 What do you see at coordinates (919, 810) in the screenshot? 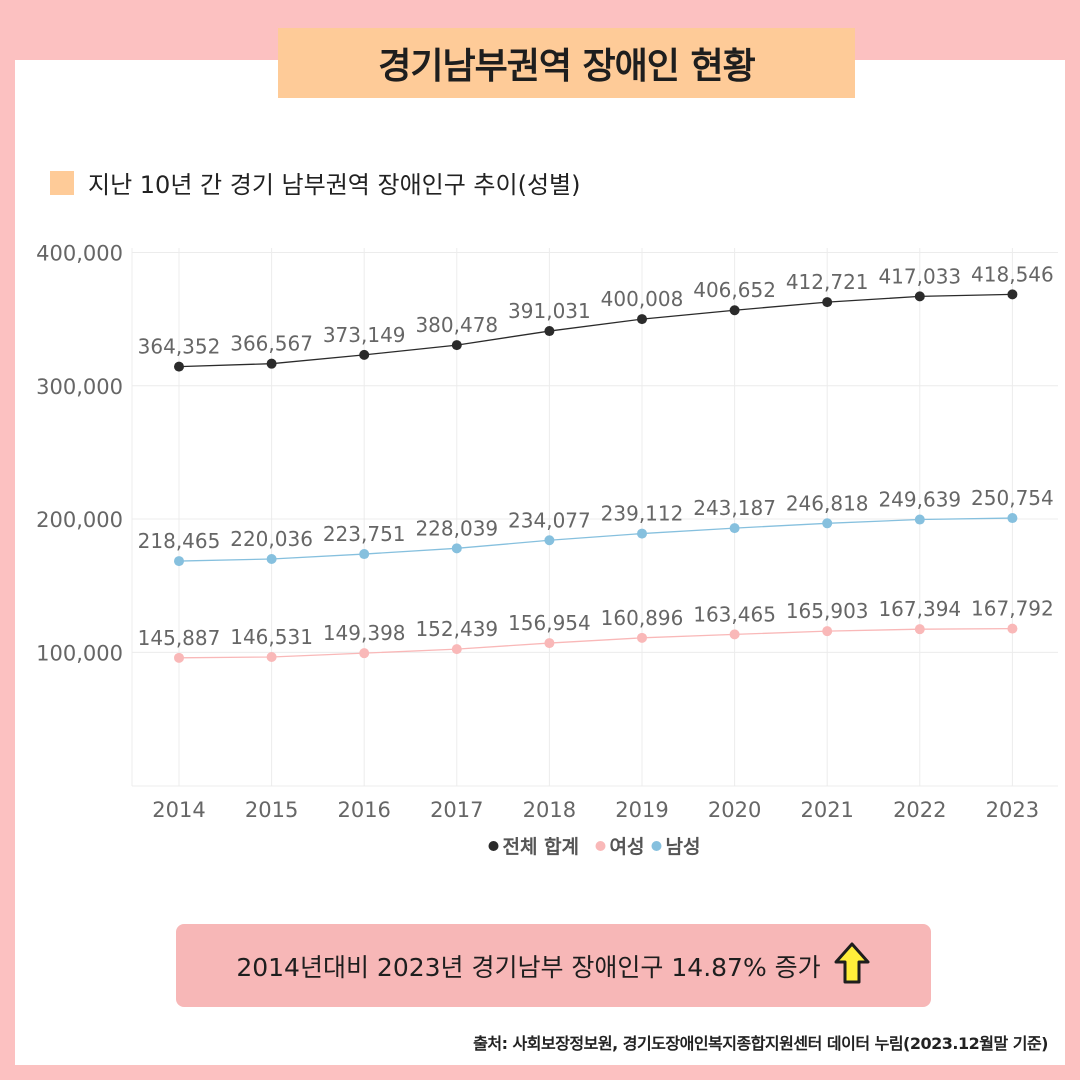
I see `x-tick-label: 2022` at bounding box center [919, 810].